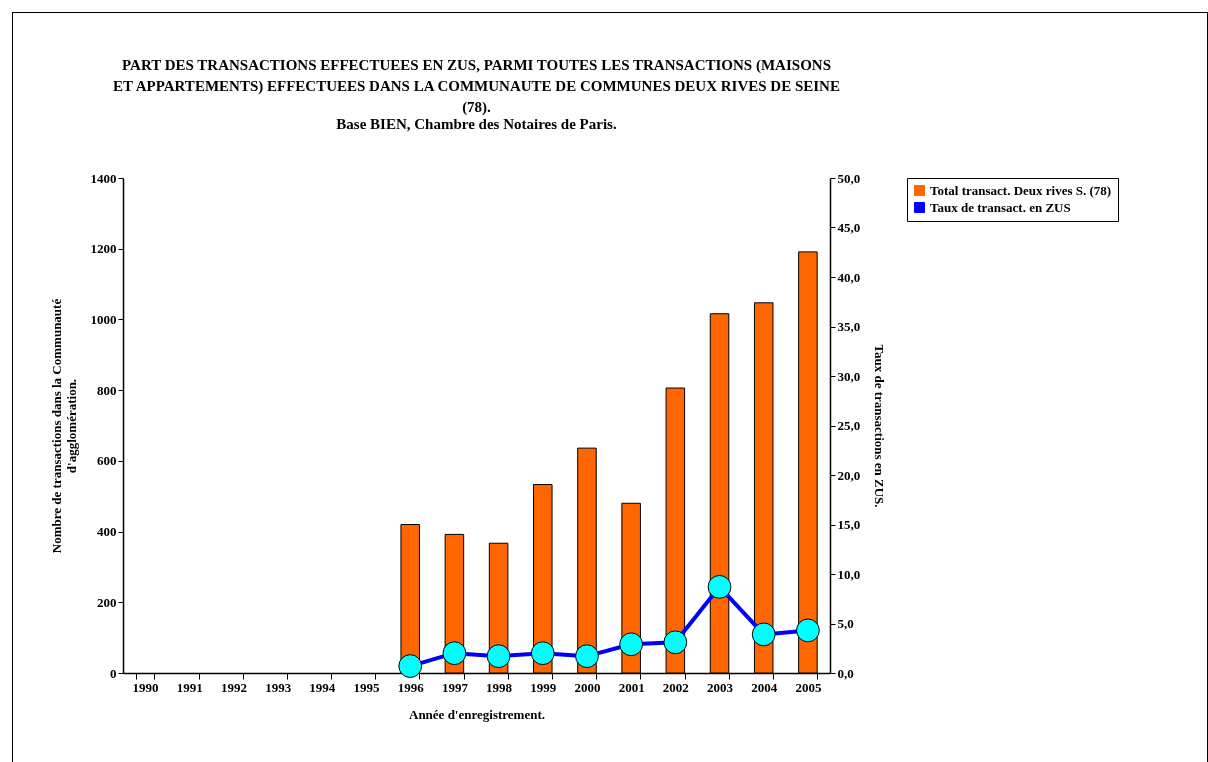 The height and width of the screenshot is (762, 1208). I want to click on y-axis-title: Nombre de transactions dans la Communauté d'agglomération., so click(63, 426).